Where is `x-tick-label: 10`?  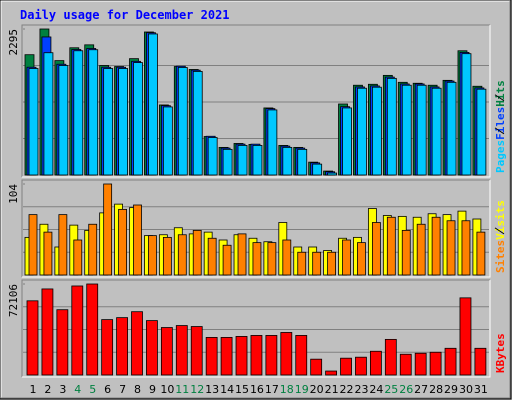 x-tick-label: 10 is located at coordinates (167, 389).